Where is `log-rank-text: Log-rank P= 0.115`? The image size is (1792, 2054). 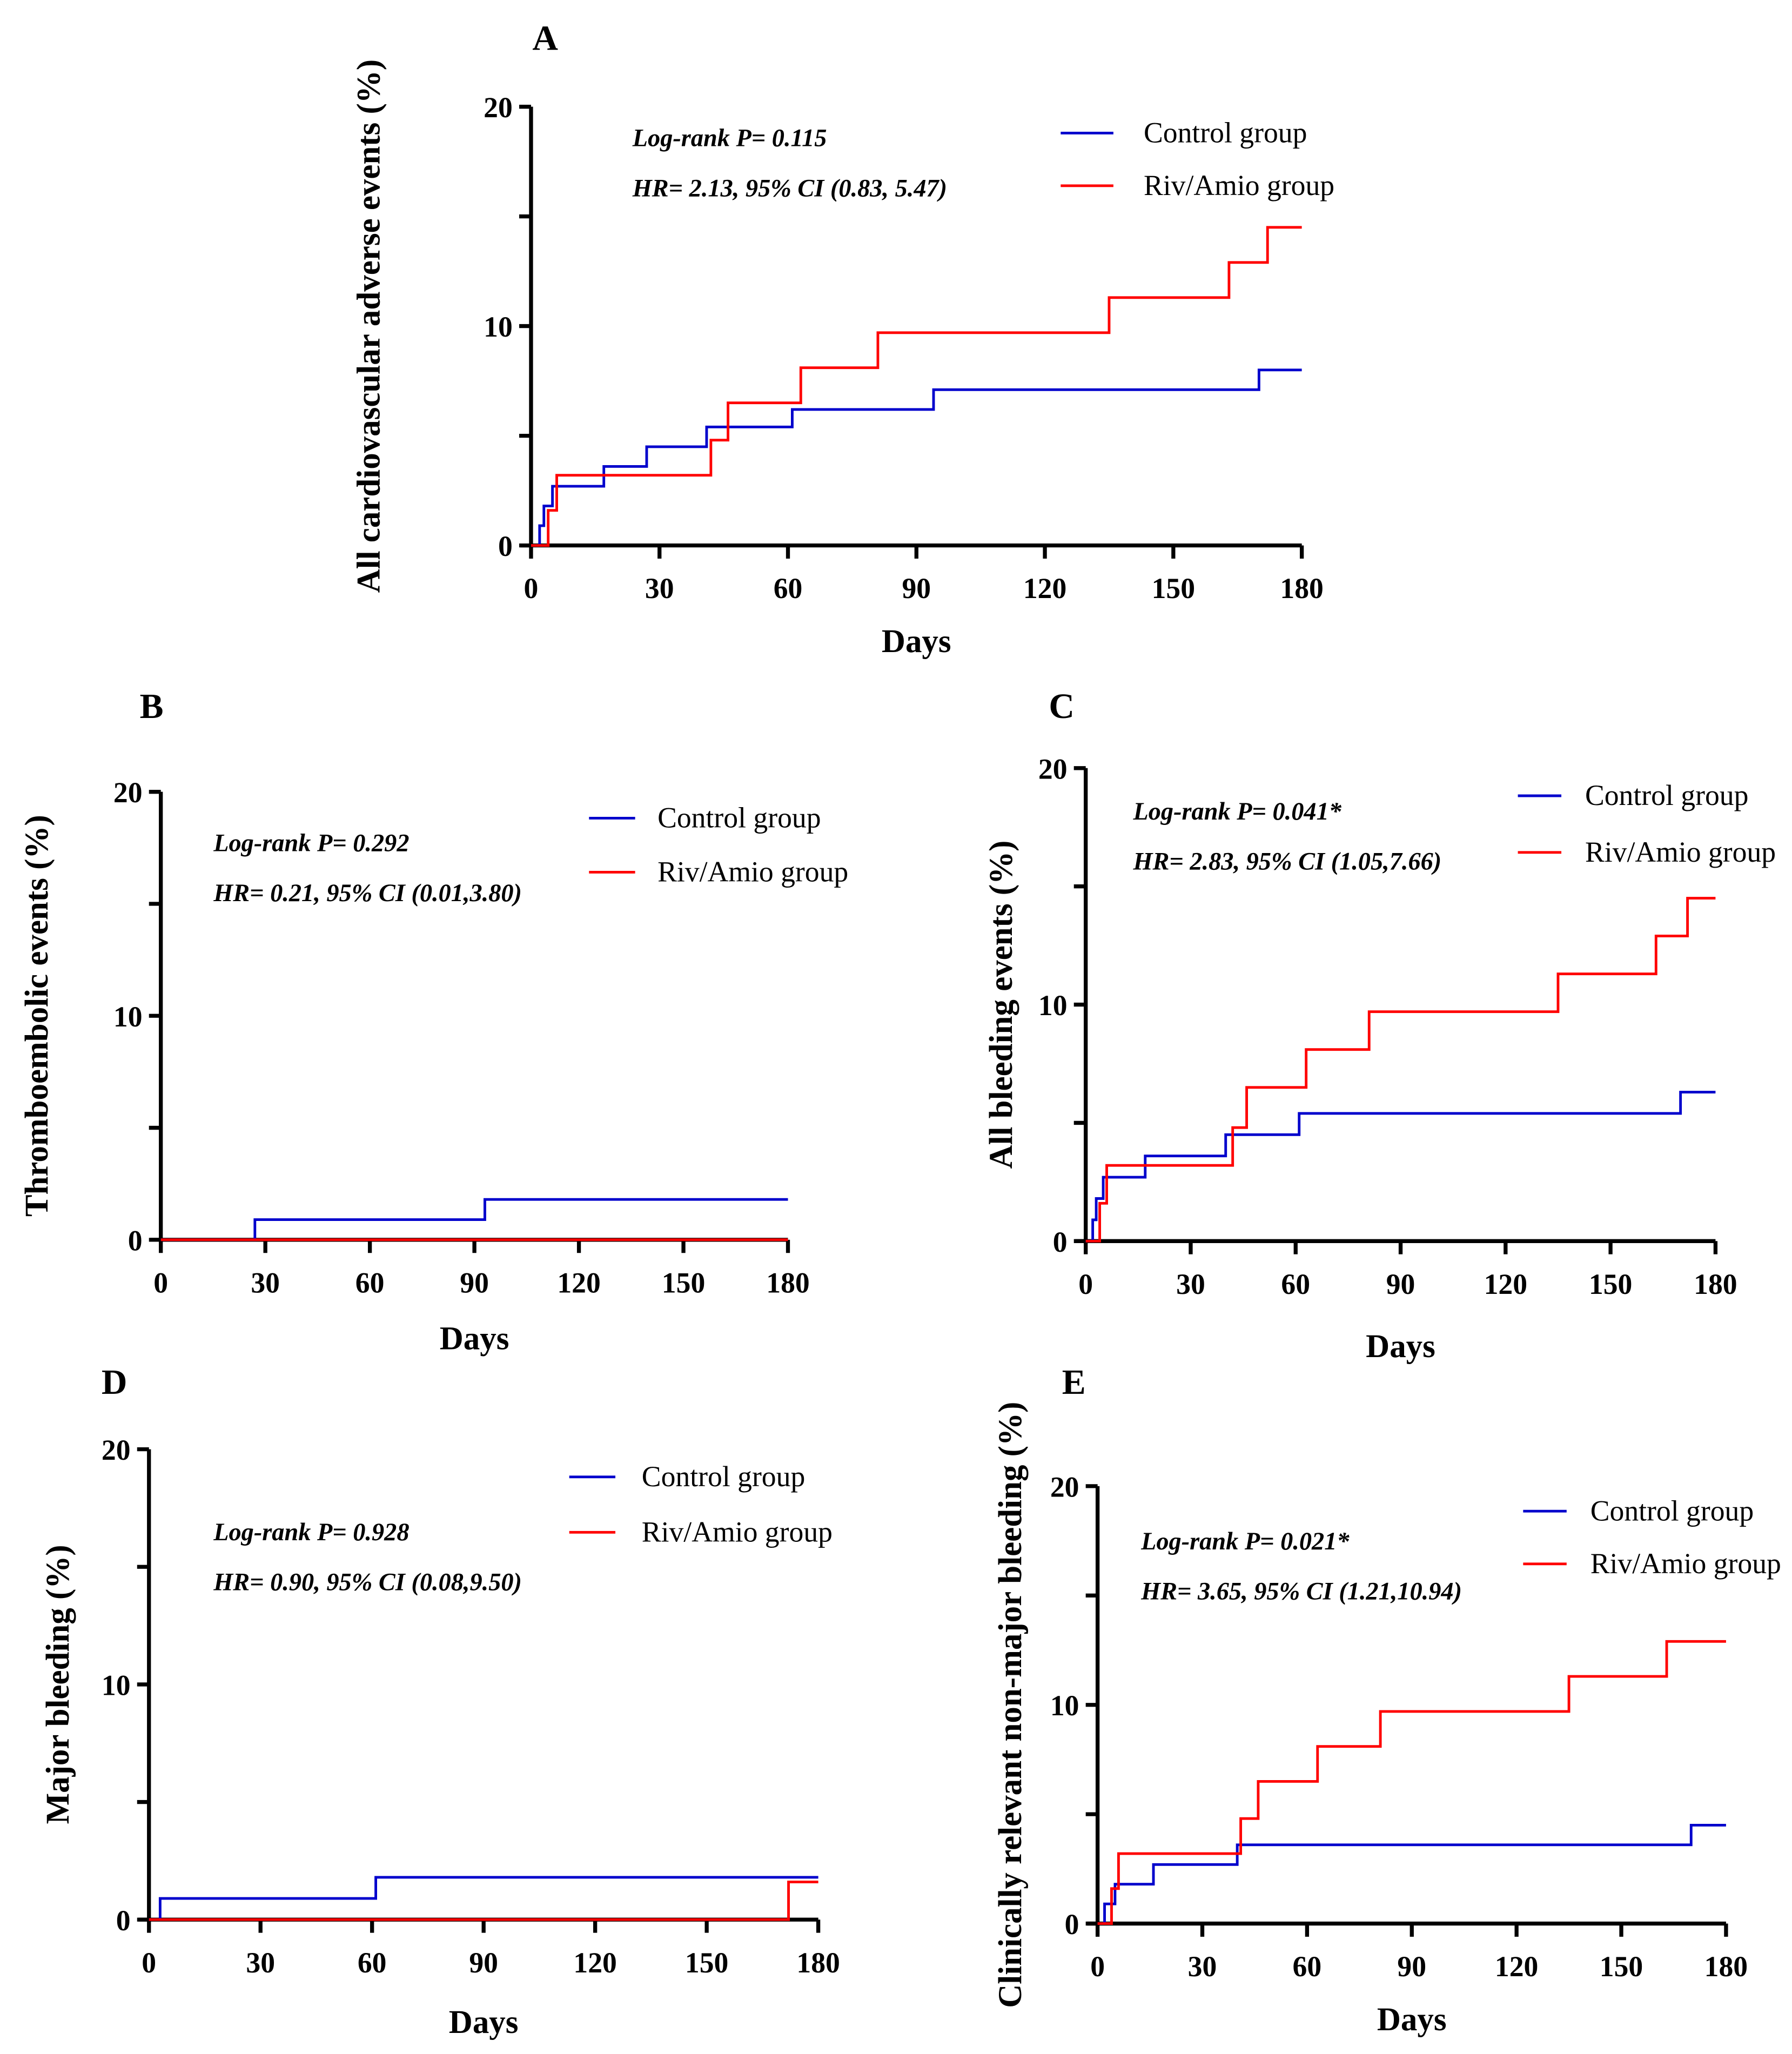 log-rank-text: Log-rank P= 0.115 is located at coordinates (729, 138).